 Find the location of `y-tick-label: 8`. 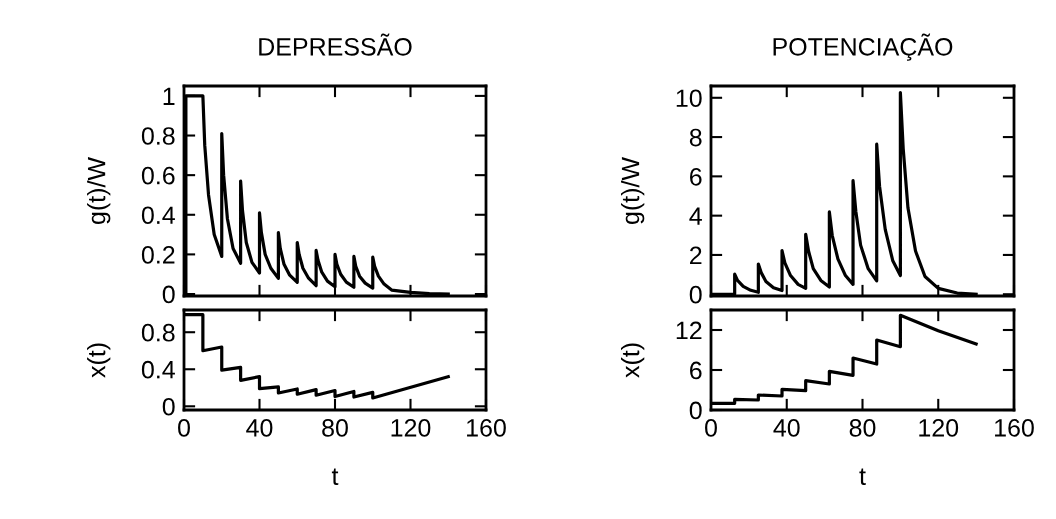

y-tick-label: 8 is located at coordinates (695, 137).